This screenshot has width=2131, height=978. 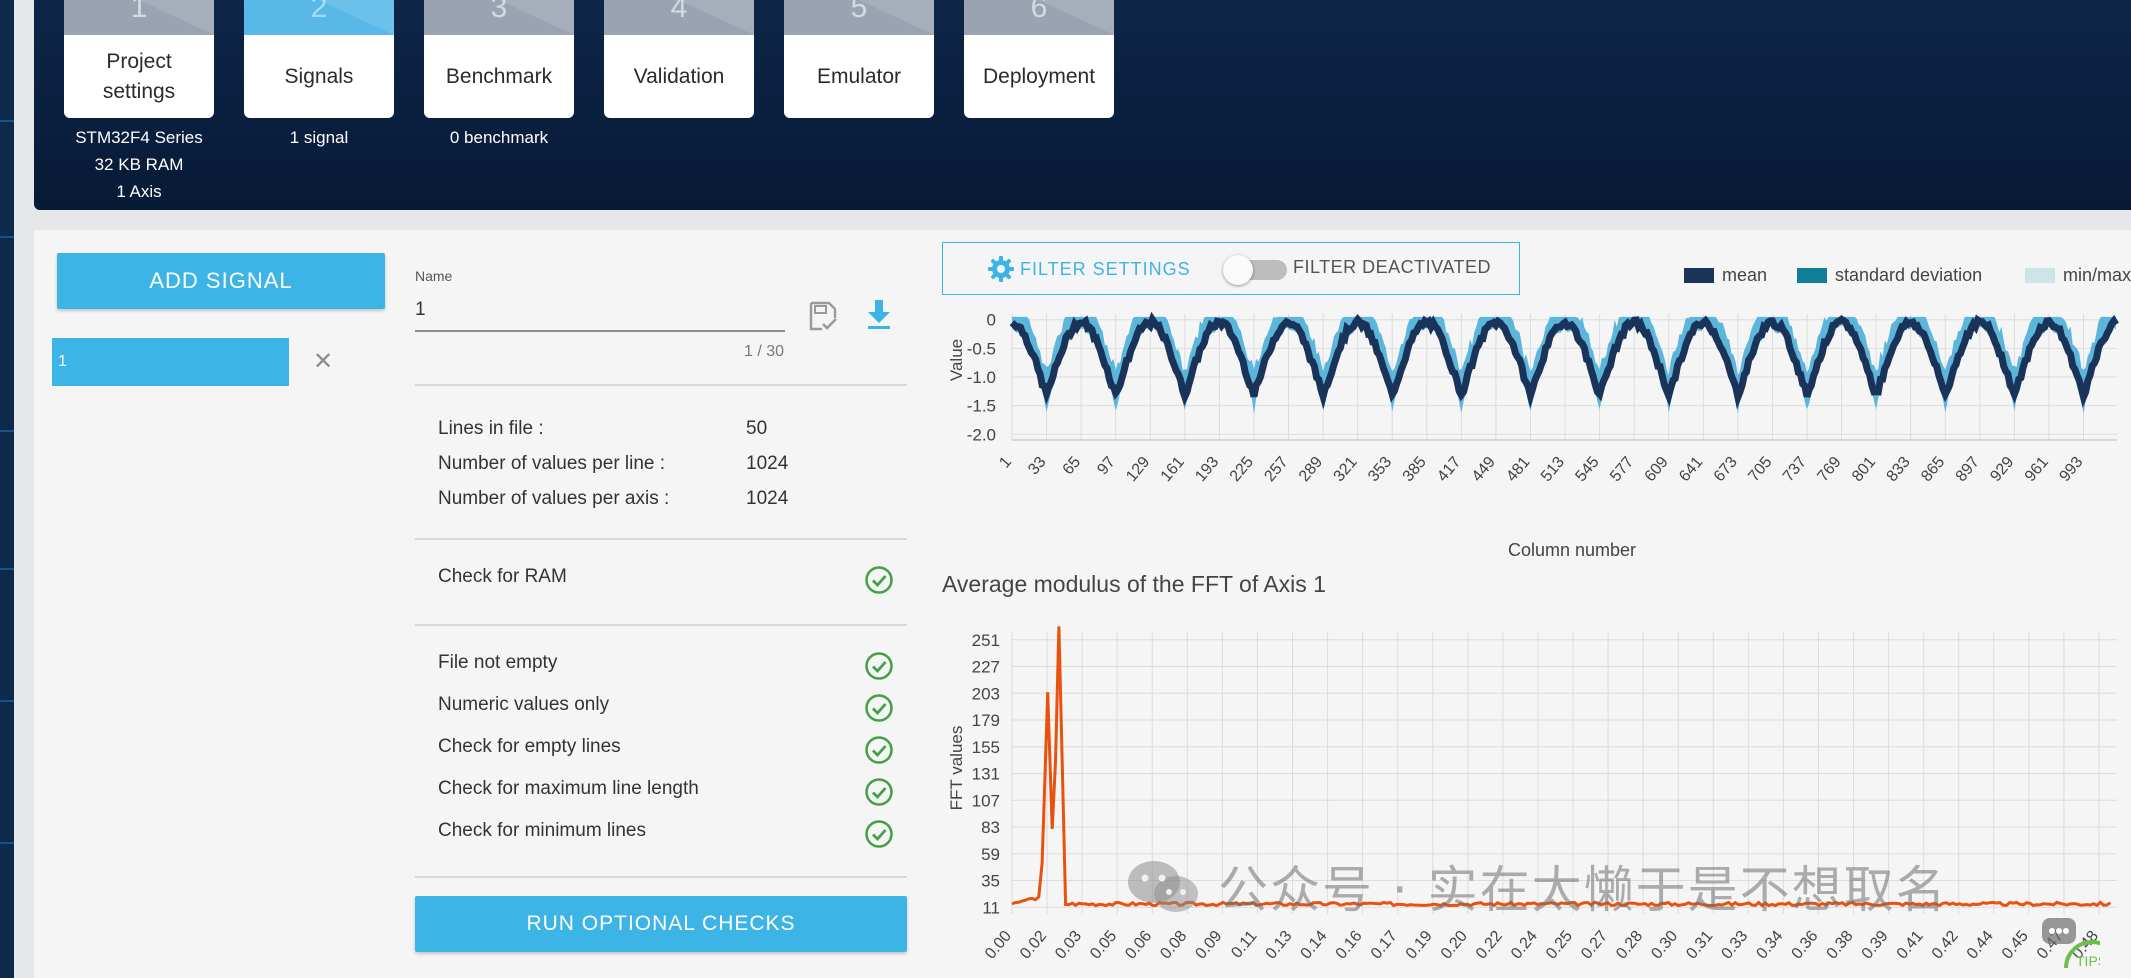 I want to click on x-tick-label: 0.14, so click(x=1314, y=945).